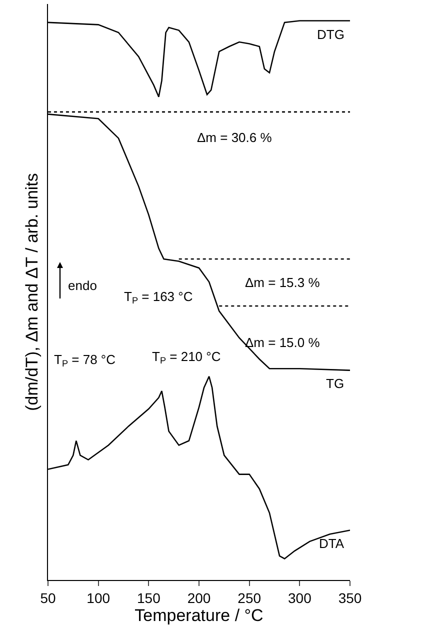 Image resolution: width=423 pixels, height=628 pixels. Describe the element at coordinates (85, 360) in the screenshot. I see `annotation: T$_{P}$ = 78 °C` at that location.